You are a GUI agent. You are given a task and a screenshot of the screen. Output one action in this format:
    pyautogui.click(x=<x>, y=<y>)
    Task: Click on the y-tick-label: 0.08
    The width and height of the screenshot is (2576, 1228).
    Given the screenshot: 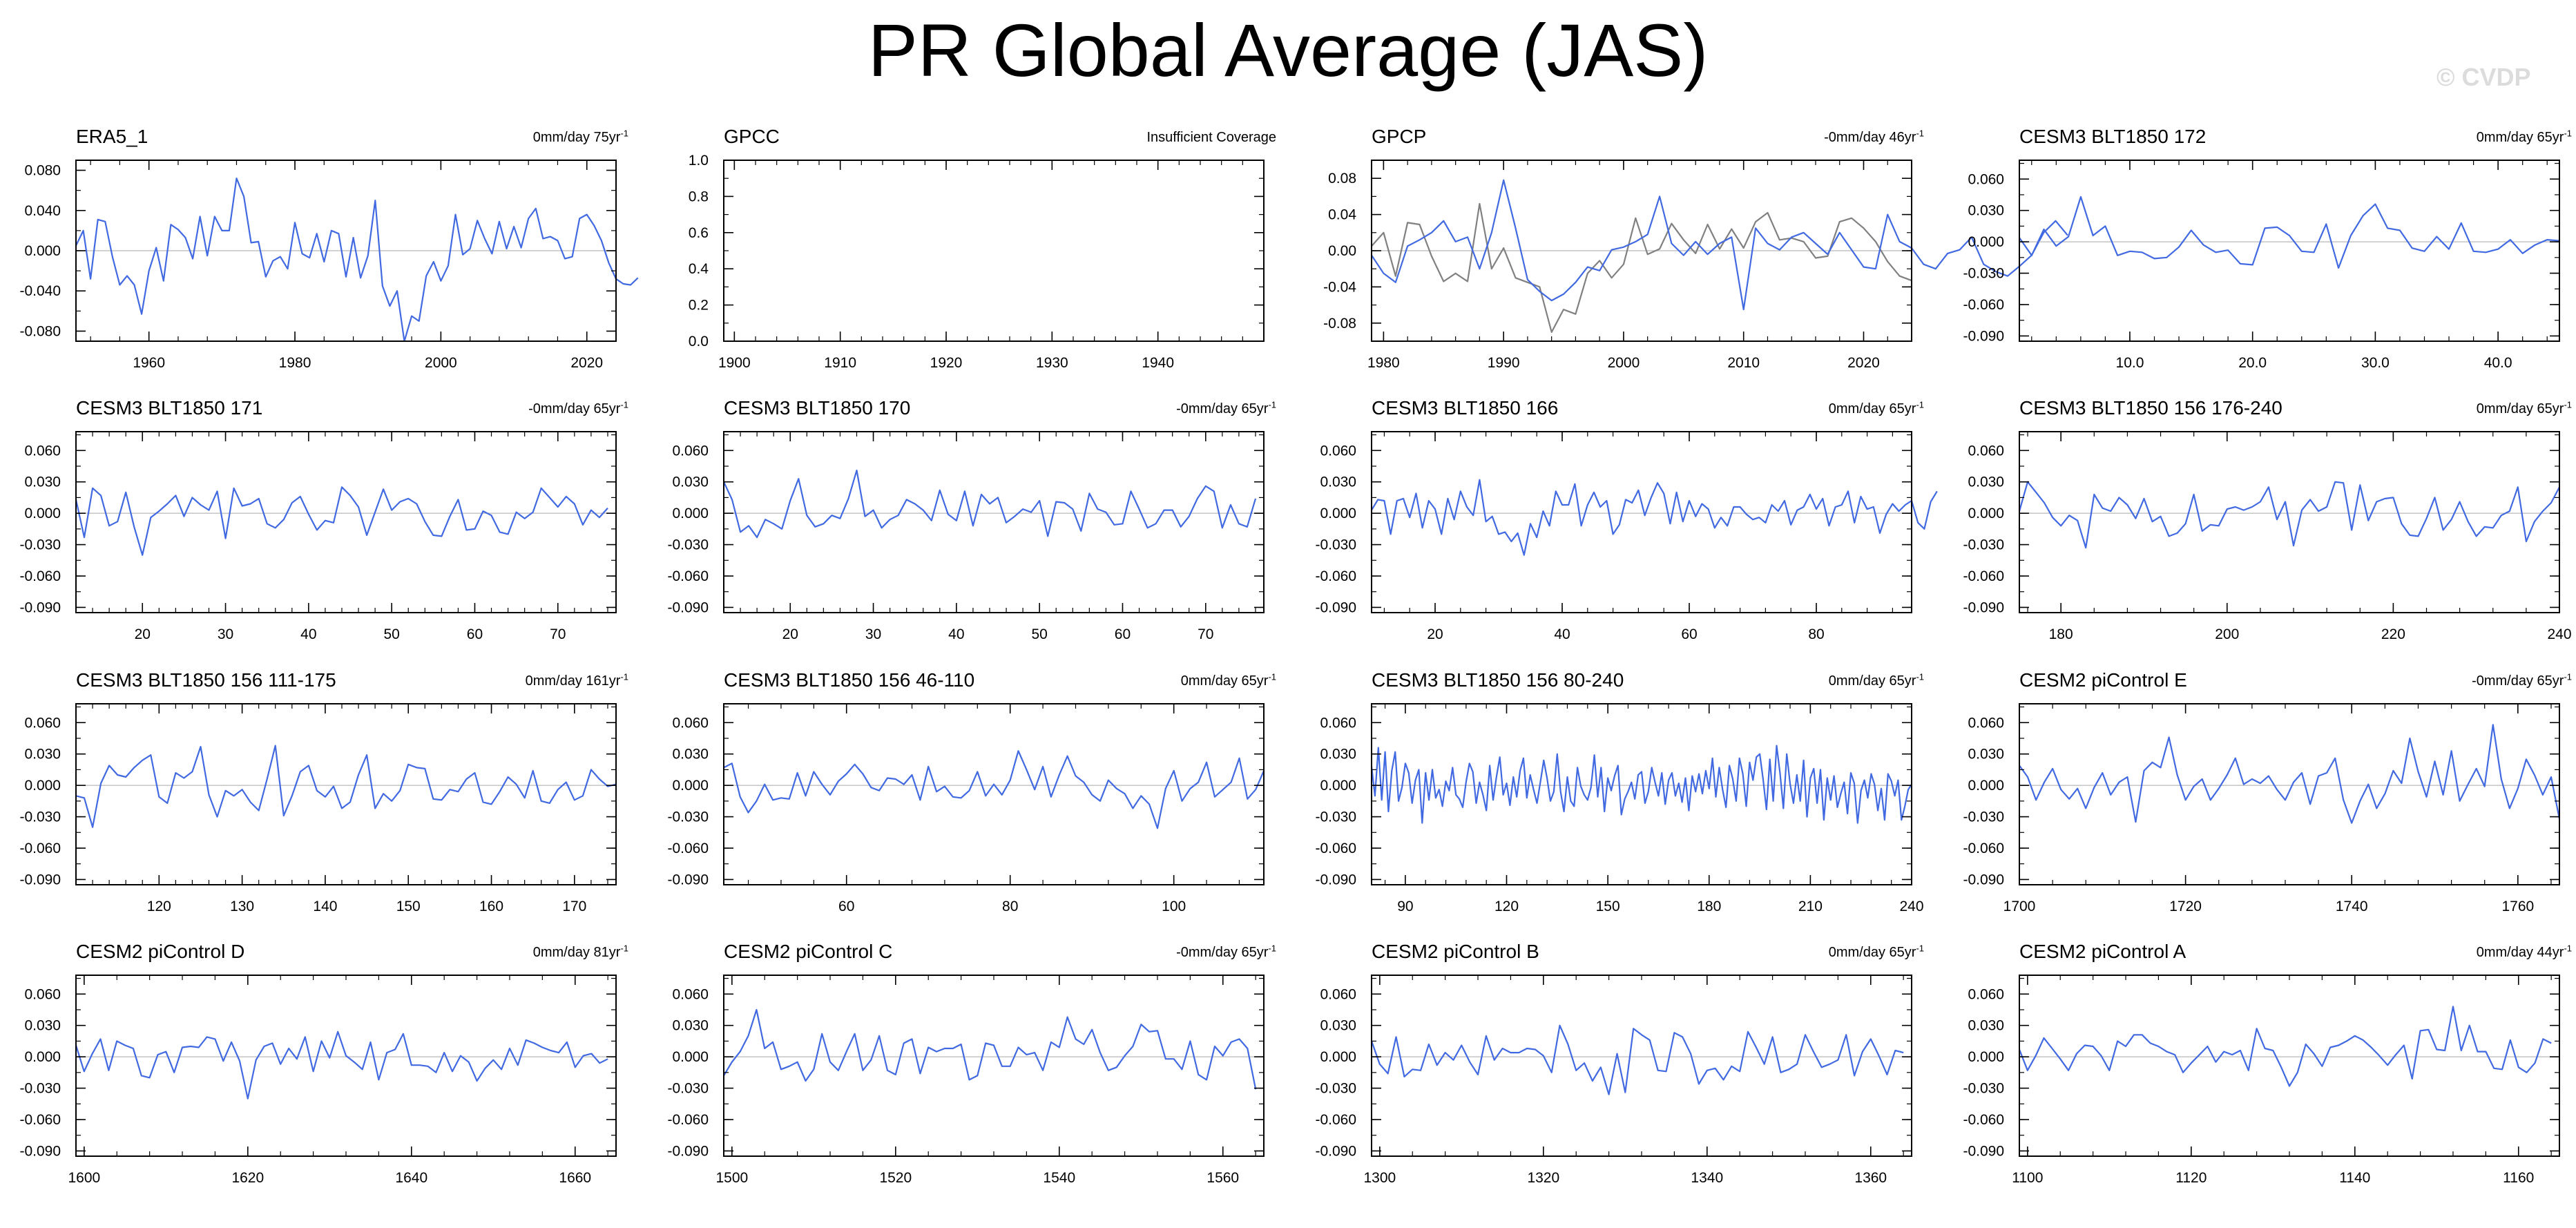 What is the action you would take?
    pyautogui.click(x=1342, y=178)
    